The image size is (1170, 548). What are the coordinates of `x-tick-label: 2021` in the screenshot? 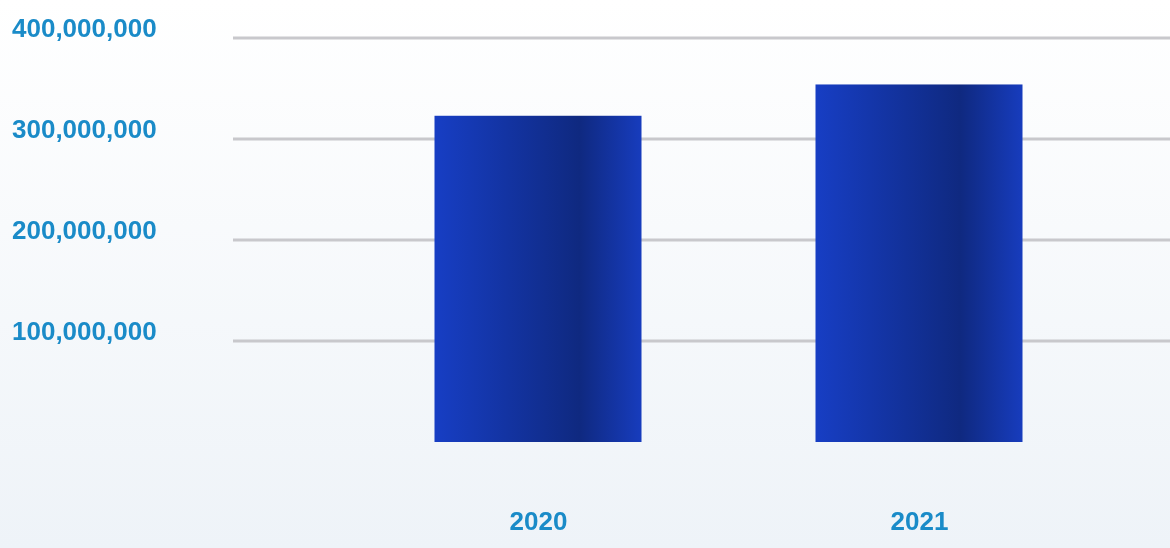 It's located at (919, 520).